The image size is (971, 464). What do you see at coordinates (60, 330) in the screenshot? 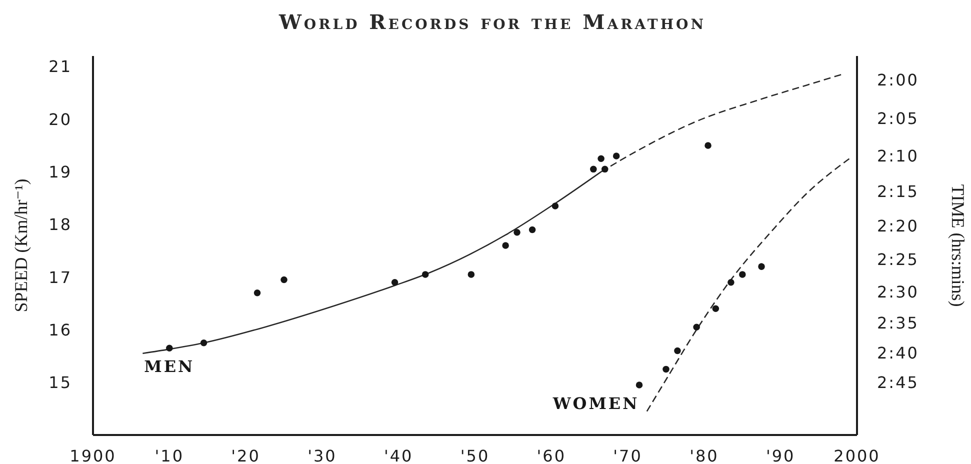
I see `y-tick-label: 16` at bounding box center [60, 330].